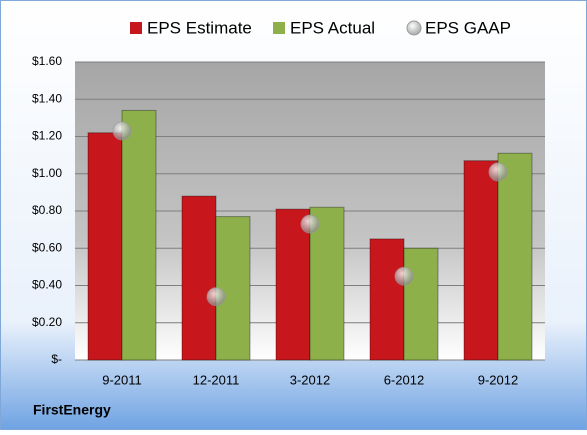 The height and width of the screenshot is (435, 587). I want to click on y-tick-label: $1.00, so click(47, 173).